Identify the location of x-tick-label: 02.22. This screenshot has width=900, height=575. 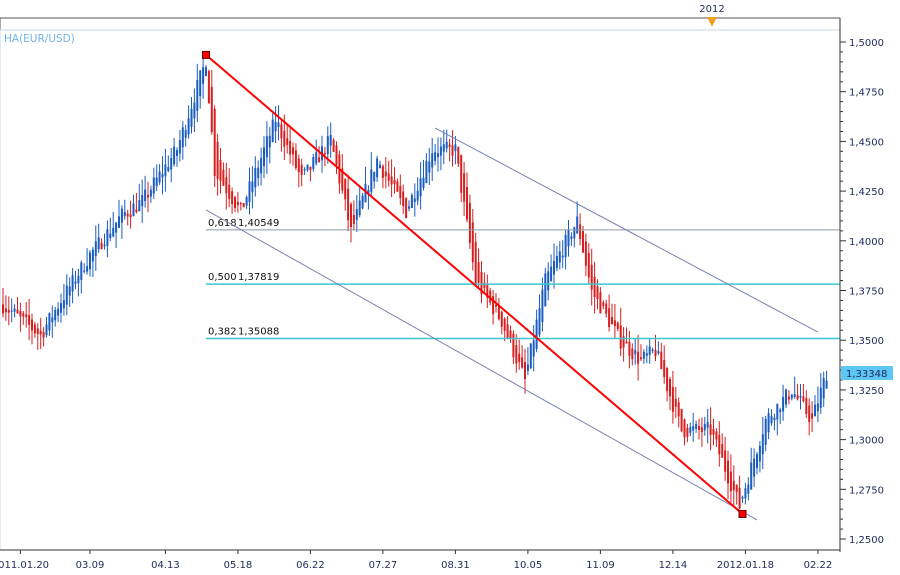
(818, 565).